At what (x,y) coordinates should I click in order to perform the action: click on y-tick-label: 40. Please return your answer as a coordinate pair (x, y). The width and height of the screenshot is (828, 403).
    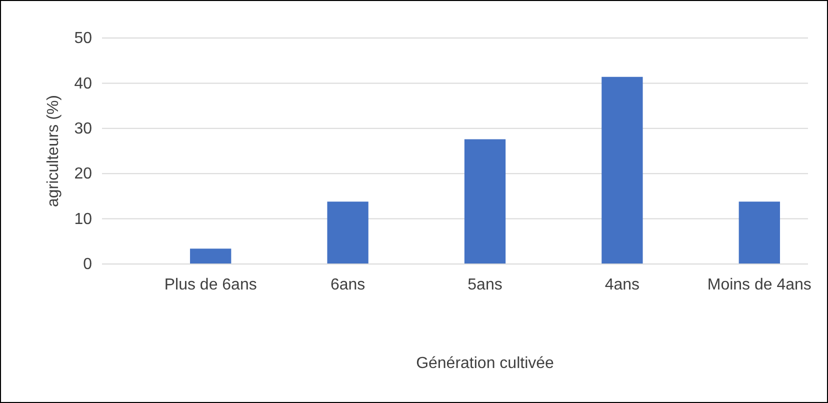
    Looking at the image, I should click on (83, 83).